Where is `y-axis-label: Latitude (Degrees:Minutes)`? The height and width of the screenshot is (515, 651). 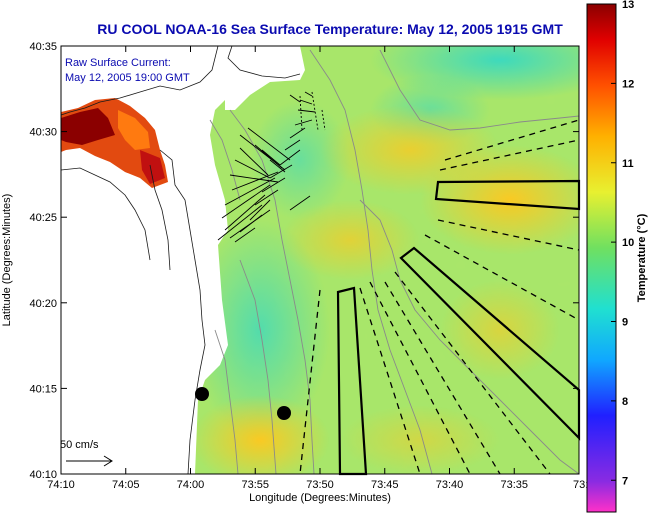
y-axis-label: Latitude (Degrees:Minutes) is located at coordinates (7, 260).